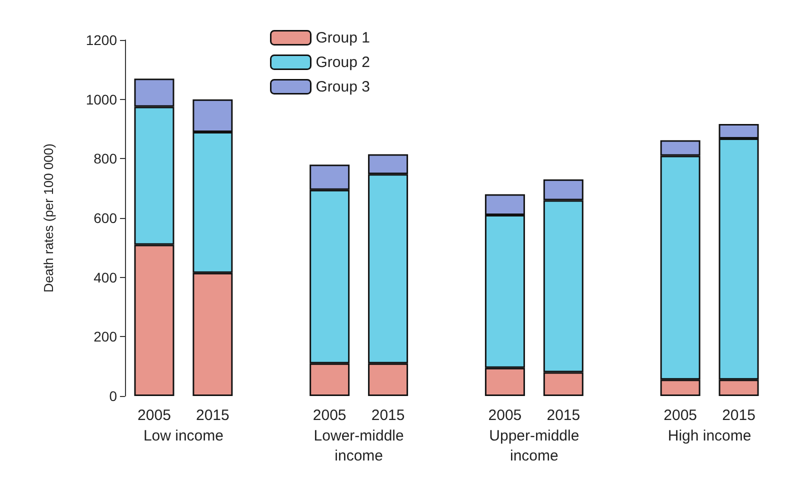 The width and height of the screenshot is (798, 498). Describe the element at coordinates (106, 158) in the screenshot. I see `y-tick-label: 800` at that location.